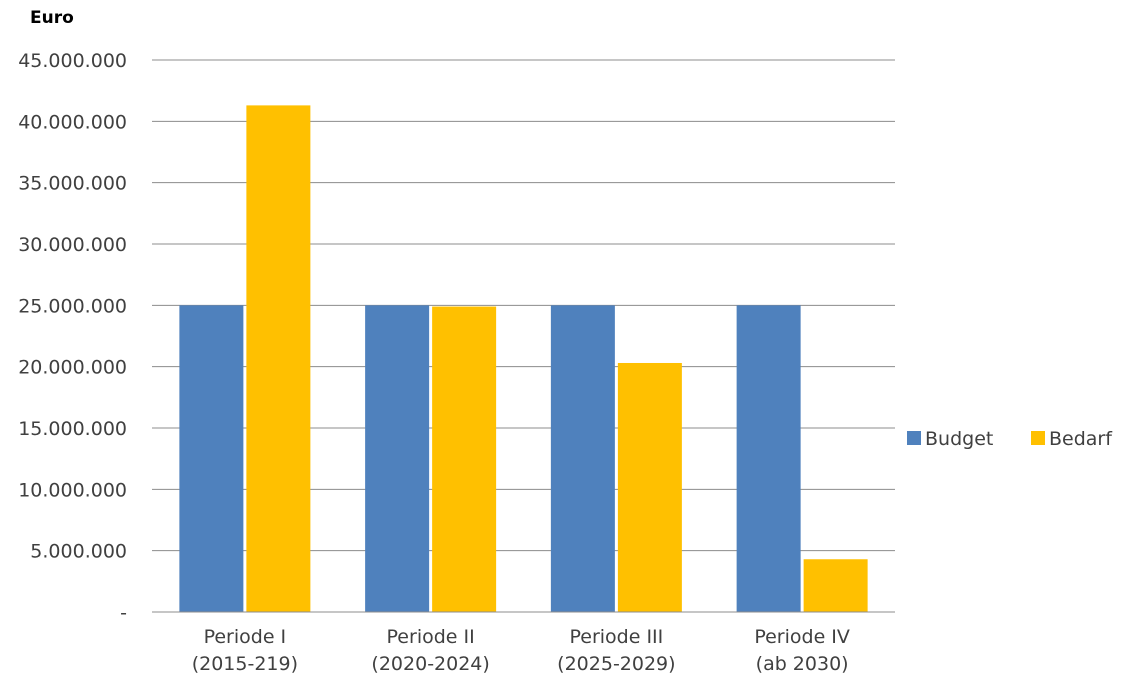 Image resolution: width=1122 pixels, height=679 pixels. Describe the element at coordinates (802, 637) in the screenshot. I see `x-category-label: Periode IV` at that location.